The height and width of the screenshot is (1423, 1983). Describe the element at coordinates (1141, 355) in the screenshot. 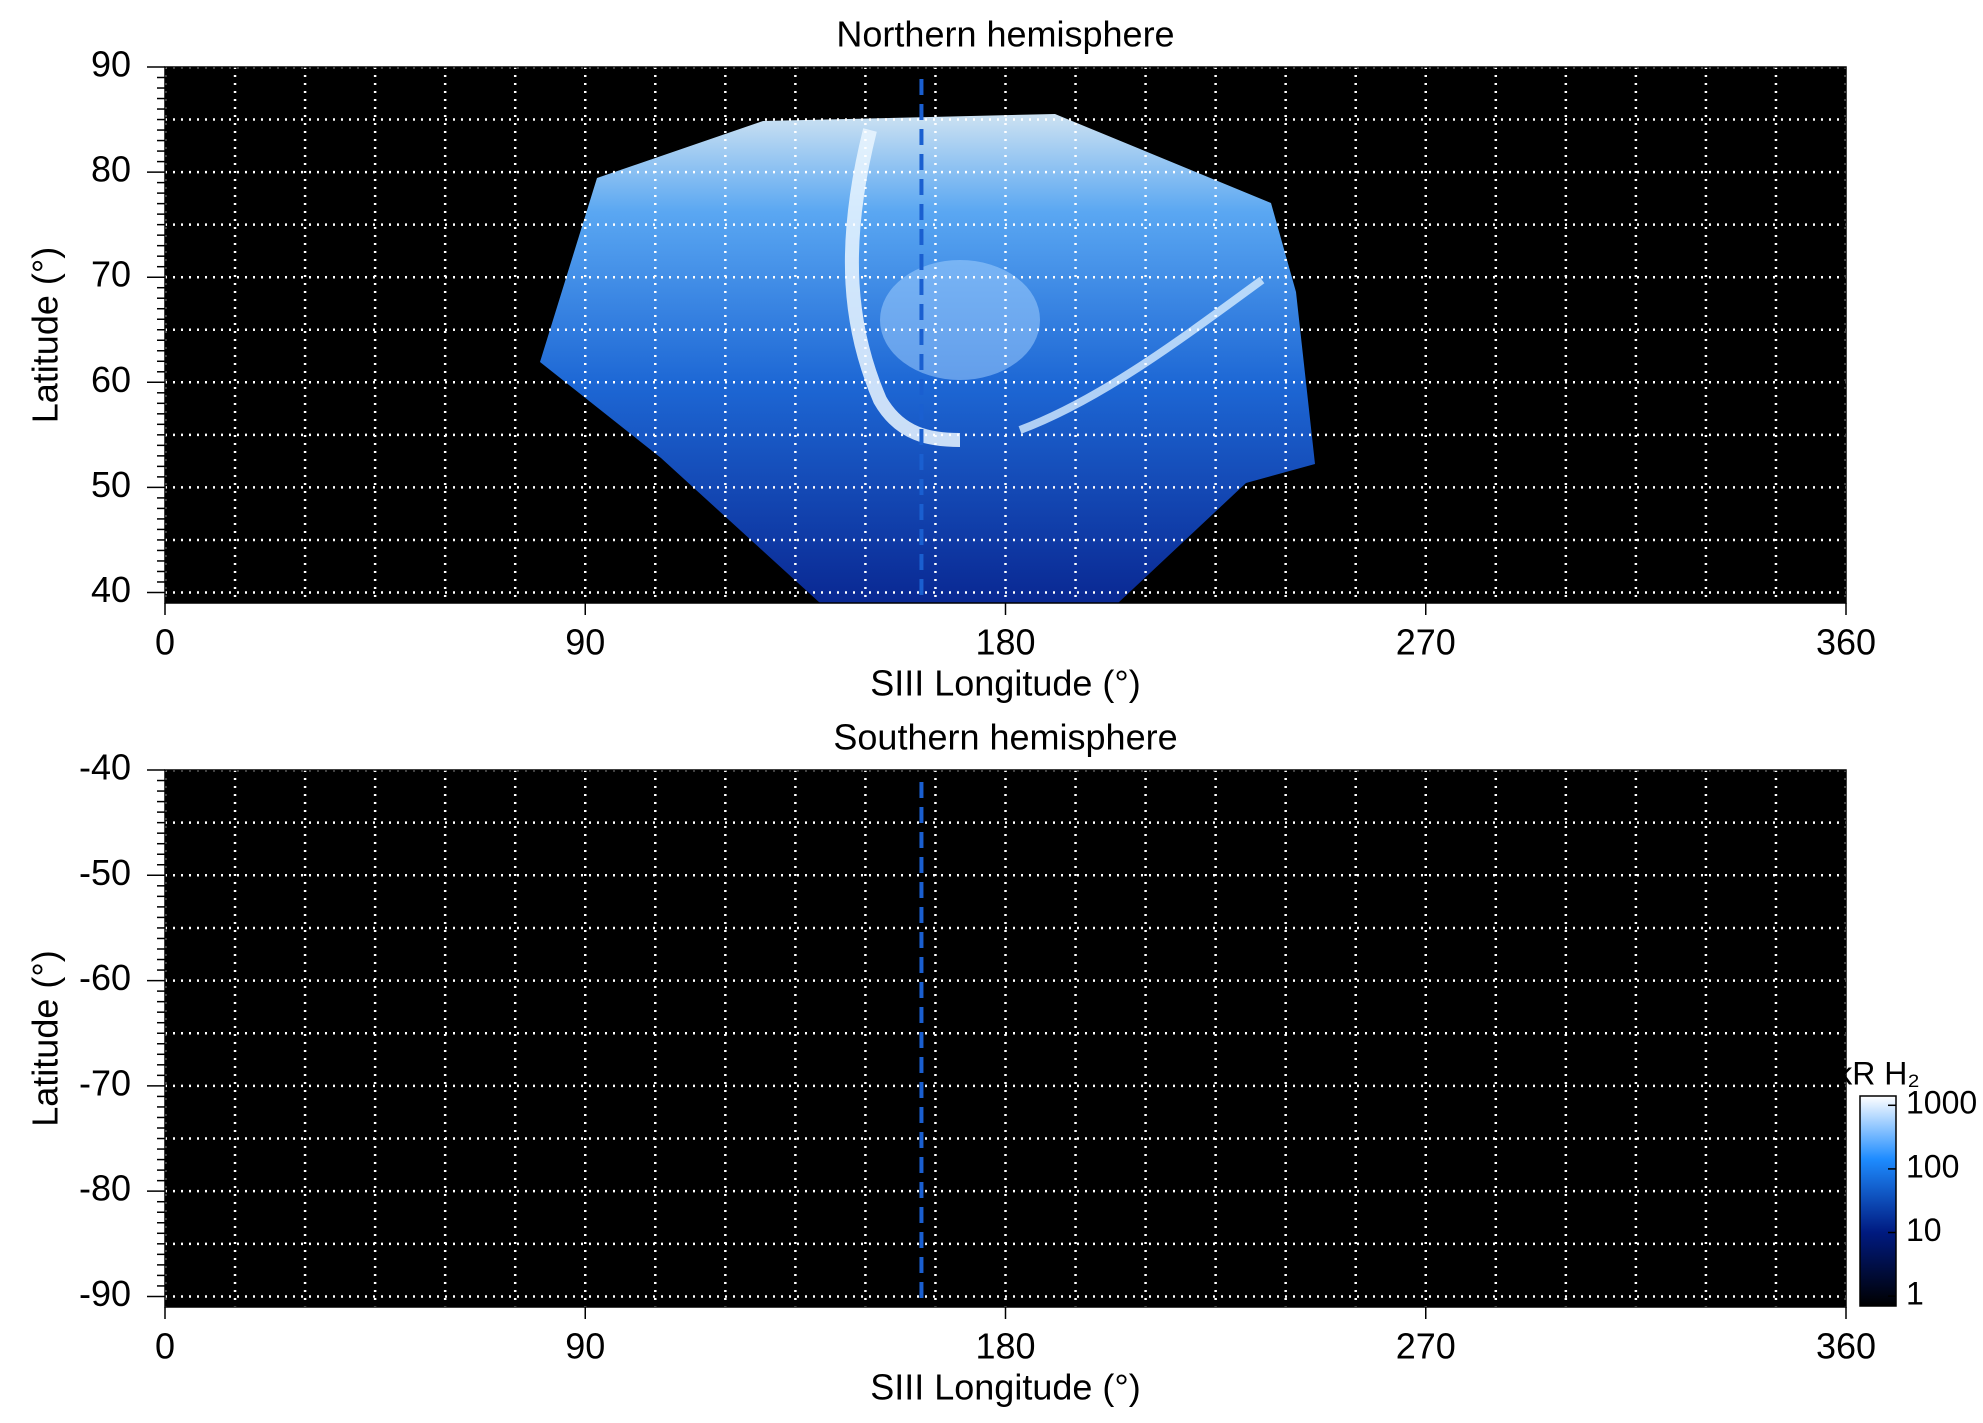

I see `aurora-dawn-arc` at that location.